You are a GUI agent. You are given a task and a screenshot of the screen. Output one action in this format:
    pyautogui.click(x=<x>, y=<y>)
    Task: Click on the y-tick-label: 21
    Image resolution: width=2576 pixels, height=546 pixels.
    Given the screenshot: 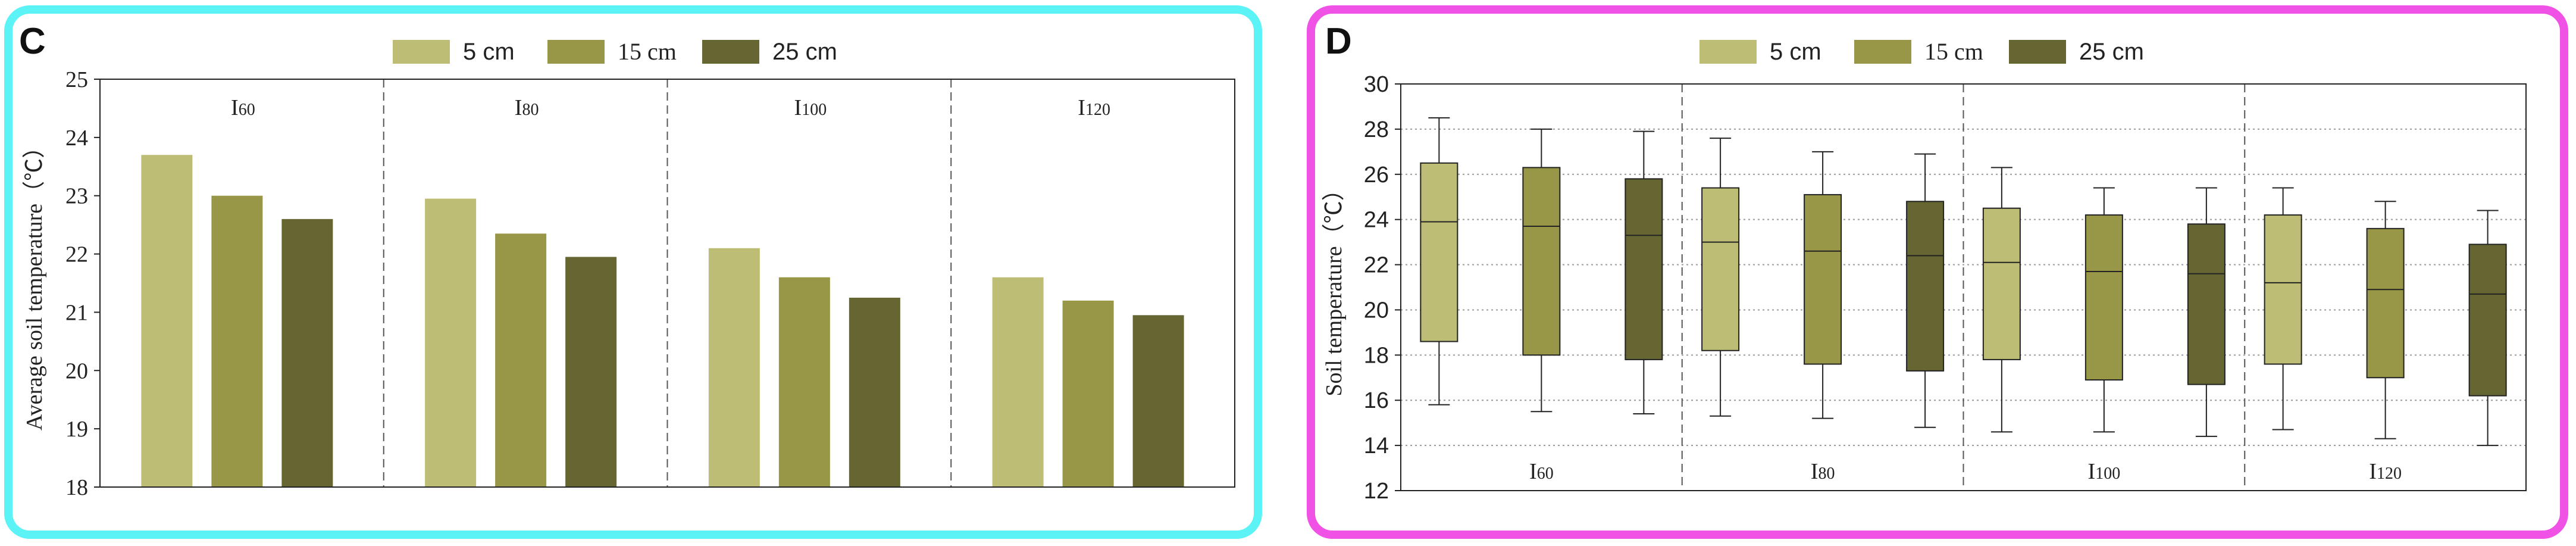 What is the action you would take?
    pyautogui.click(x=76, y=313)
    